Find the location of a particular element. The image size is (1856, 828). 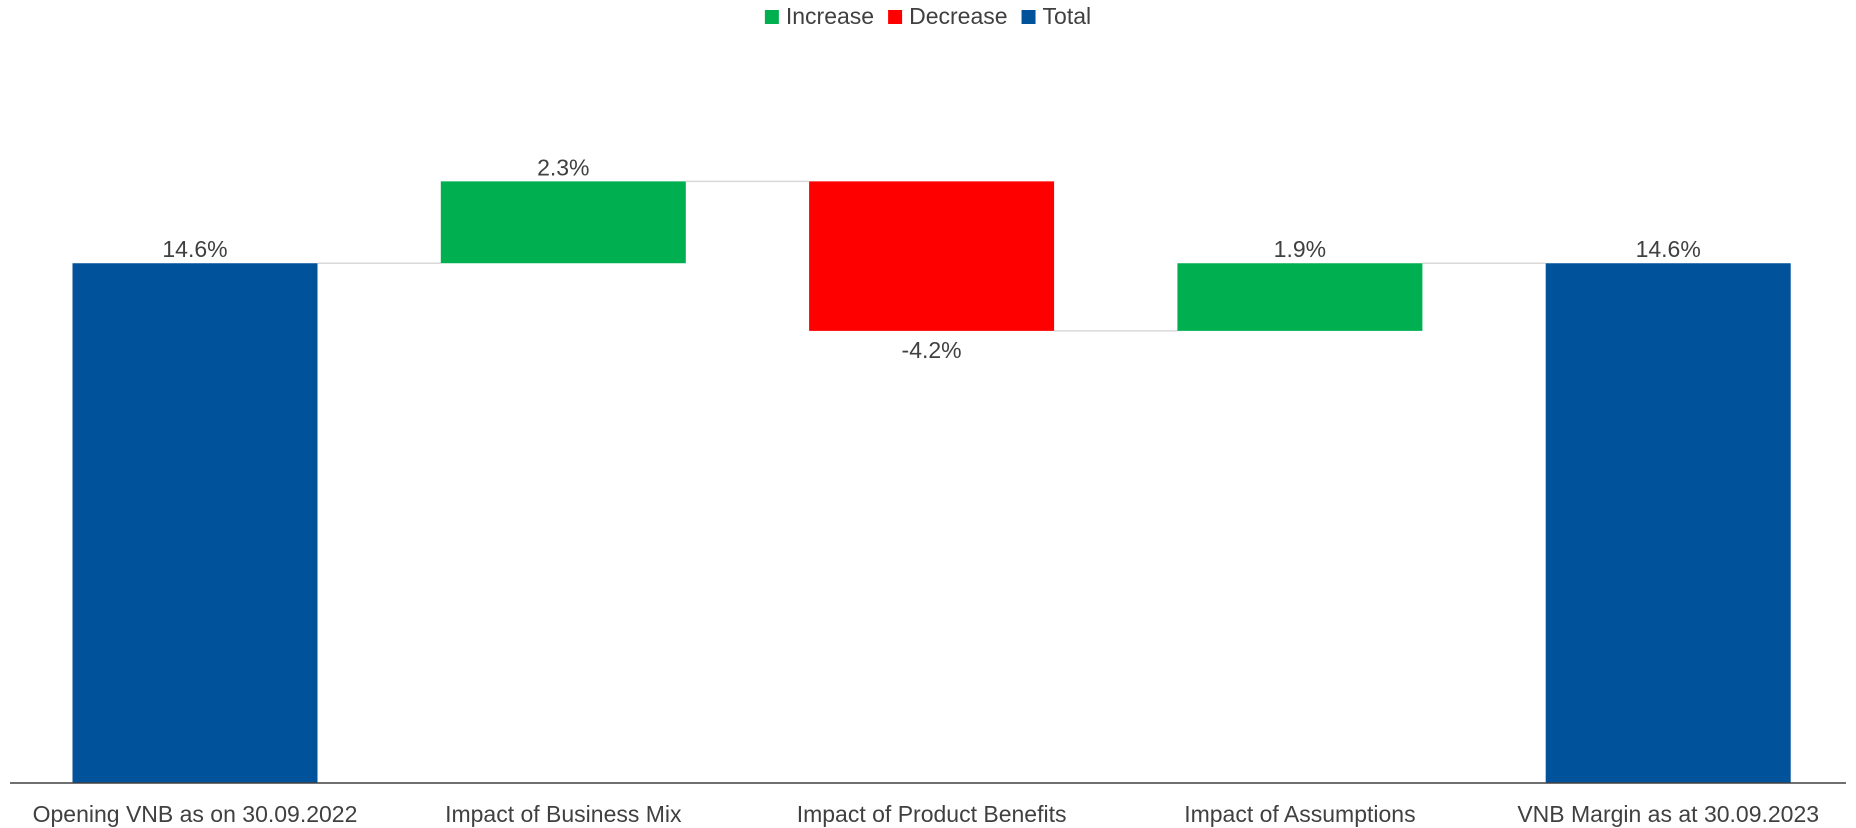

value-label: -4.2% is located at coordinates (932, 350).